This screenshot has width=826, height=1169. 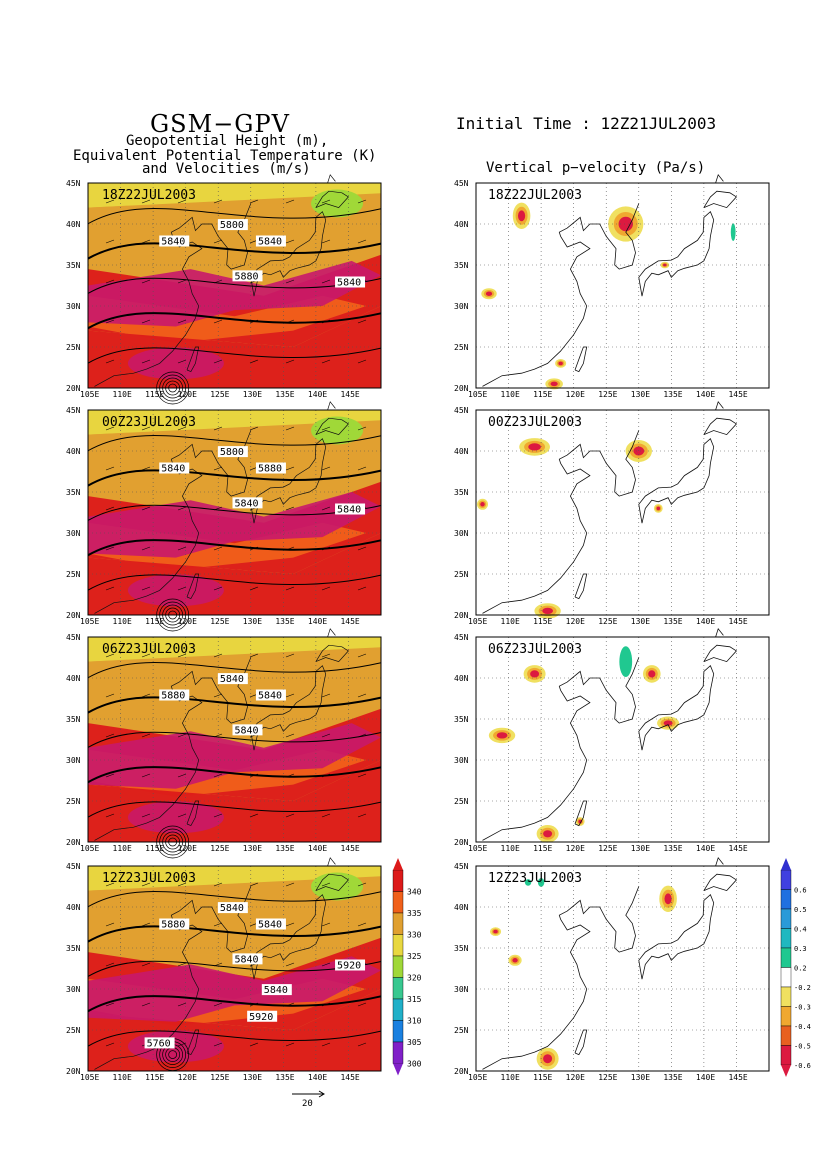 I want to click on x-tick-label: 145E, so click(x=737, y=848).